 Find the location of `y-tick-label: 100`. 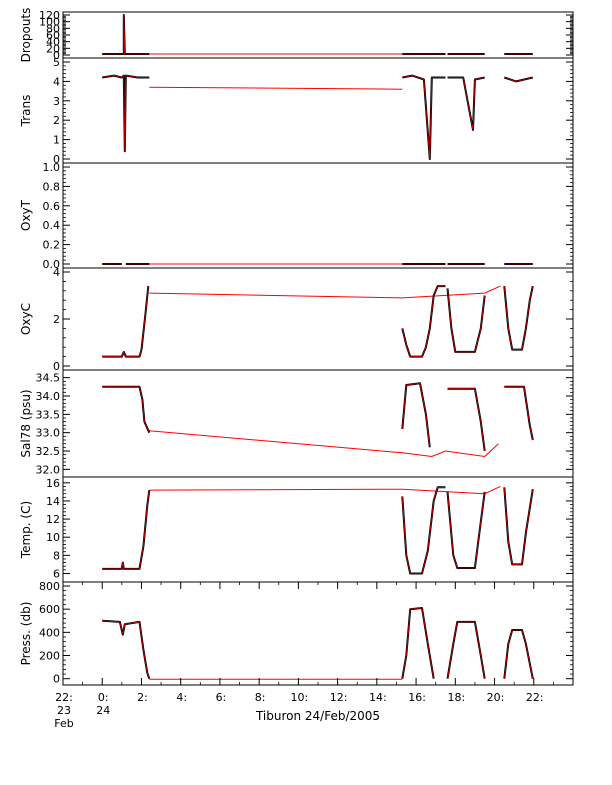

y-tick-label: 100 is located at coordinates (49, 22).